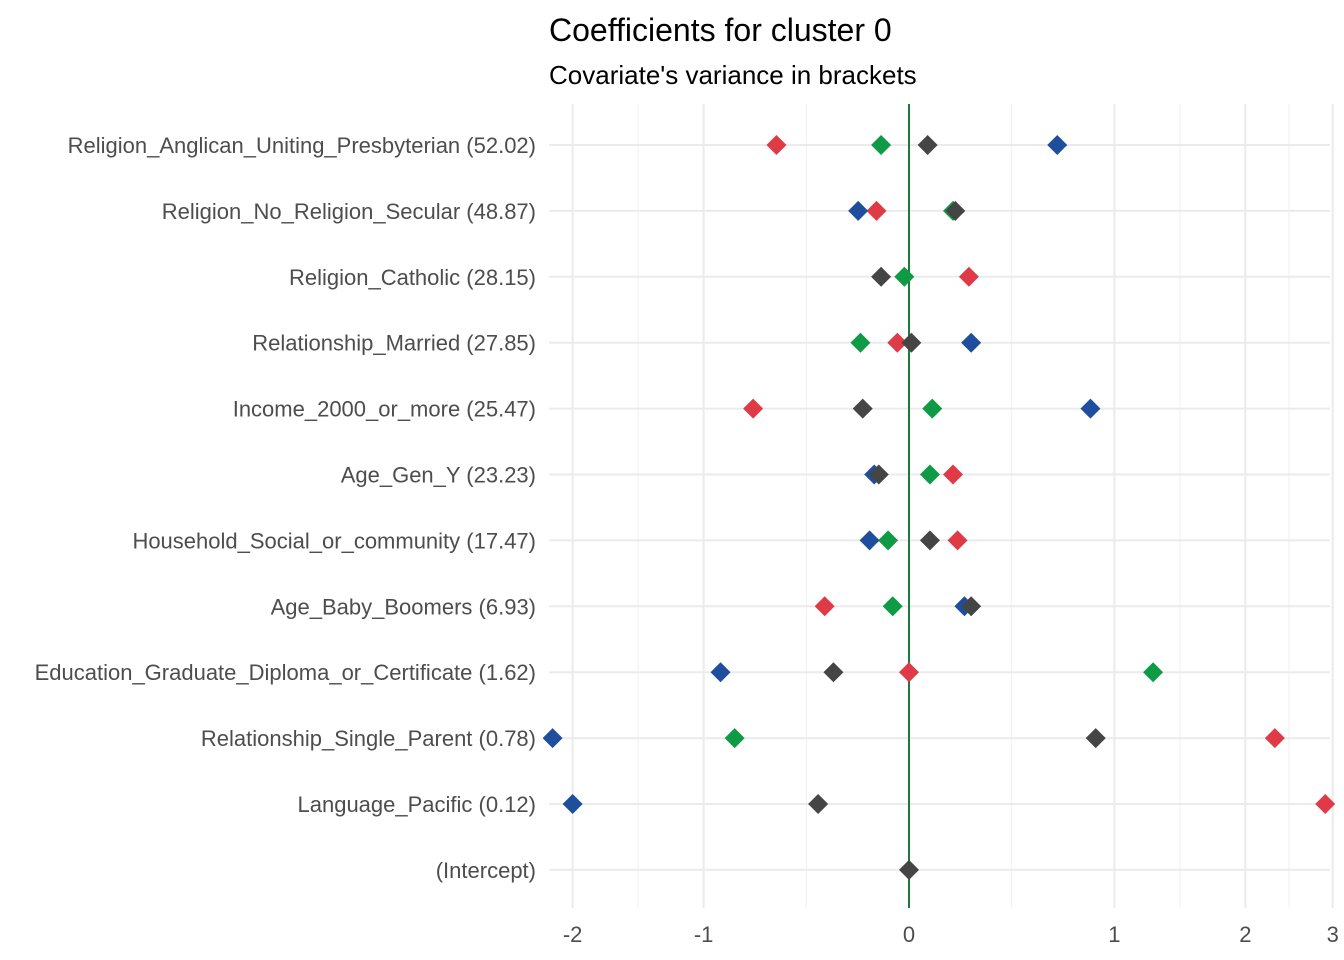 This screenshot has height=960, width=1344. I want to click on x-tick-label: 1, so click(1114, 934).